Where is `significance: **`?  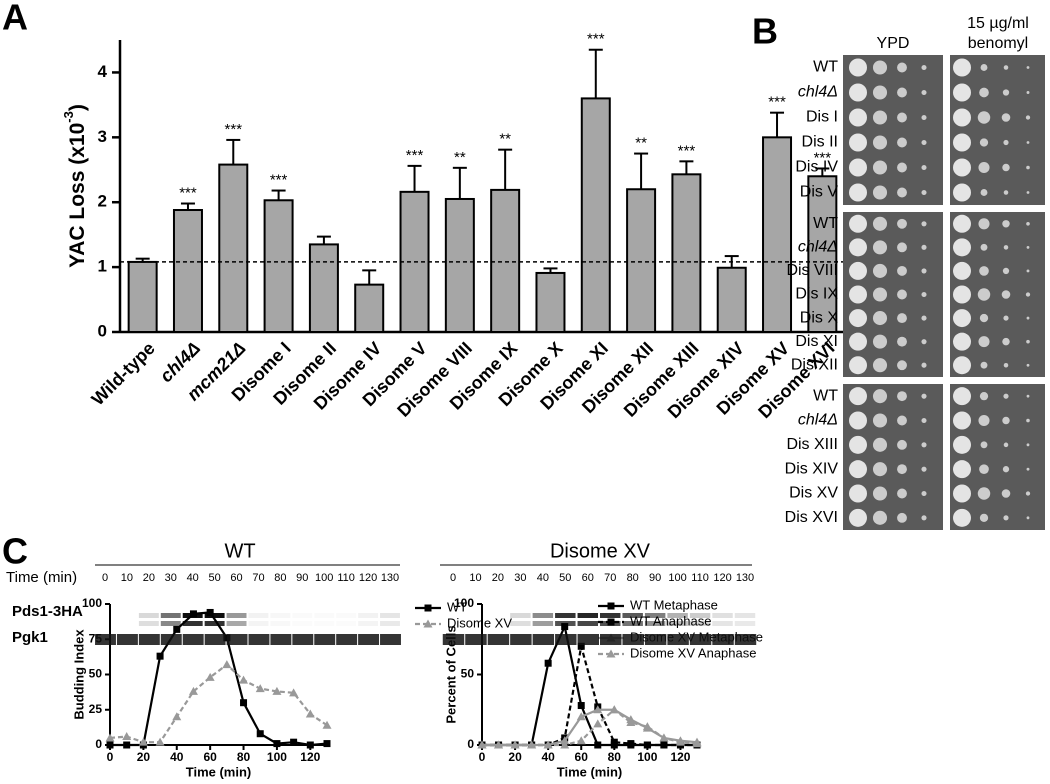 significance: ** is located at coordinates (641, 143).